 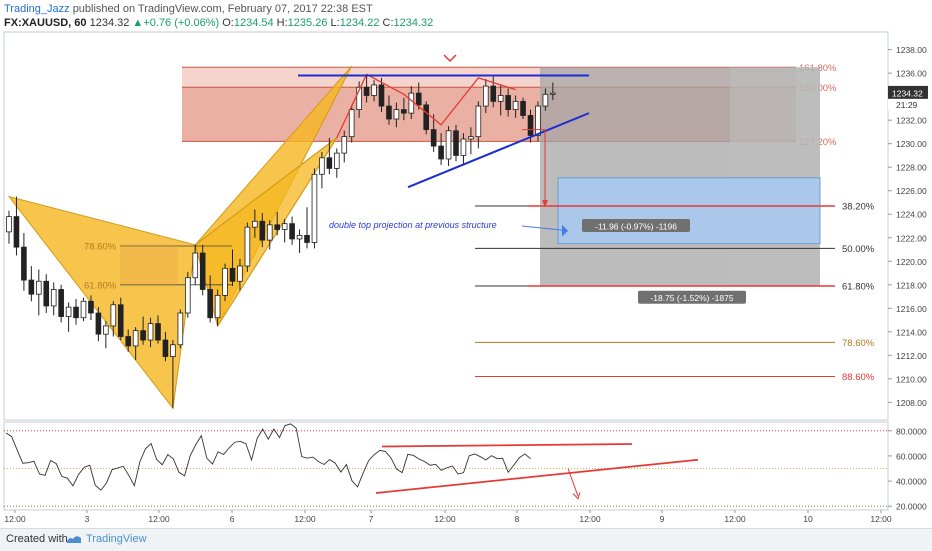 What do you see at coordinates (181, 23) in the screenshot?
I see `price-change: +0.76 (+0.06%)` at bounding box center [181, 23].